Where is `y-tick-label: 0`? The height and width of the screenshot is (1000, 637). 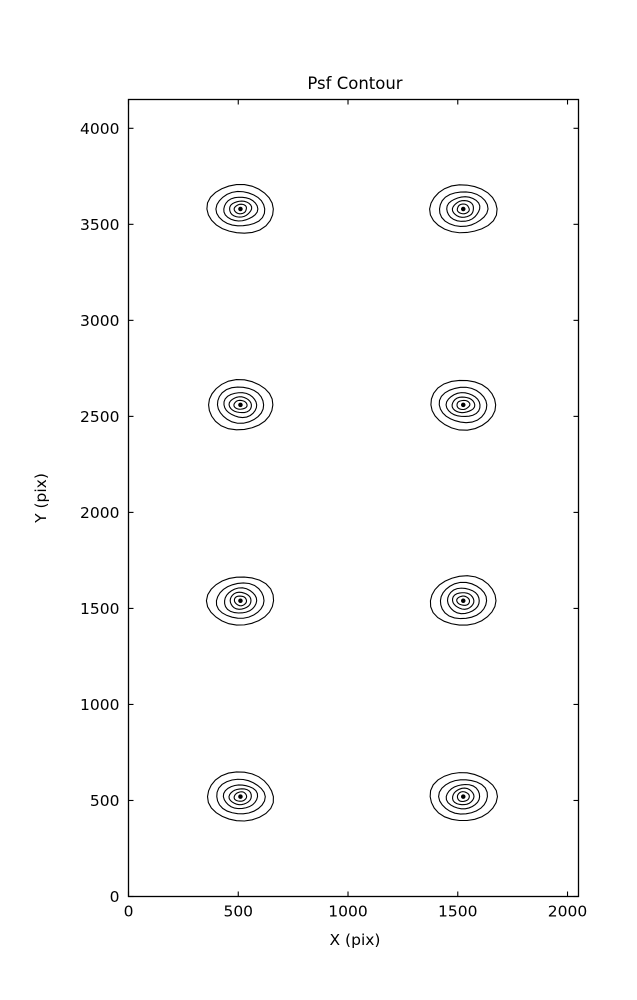
y-tick-label: 0 is located at coordinates (115, 897).